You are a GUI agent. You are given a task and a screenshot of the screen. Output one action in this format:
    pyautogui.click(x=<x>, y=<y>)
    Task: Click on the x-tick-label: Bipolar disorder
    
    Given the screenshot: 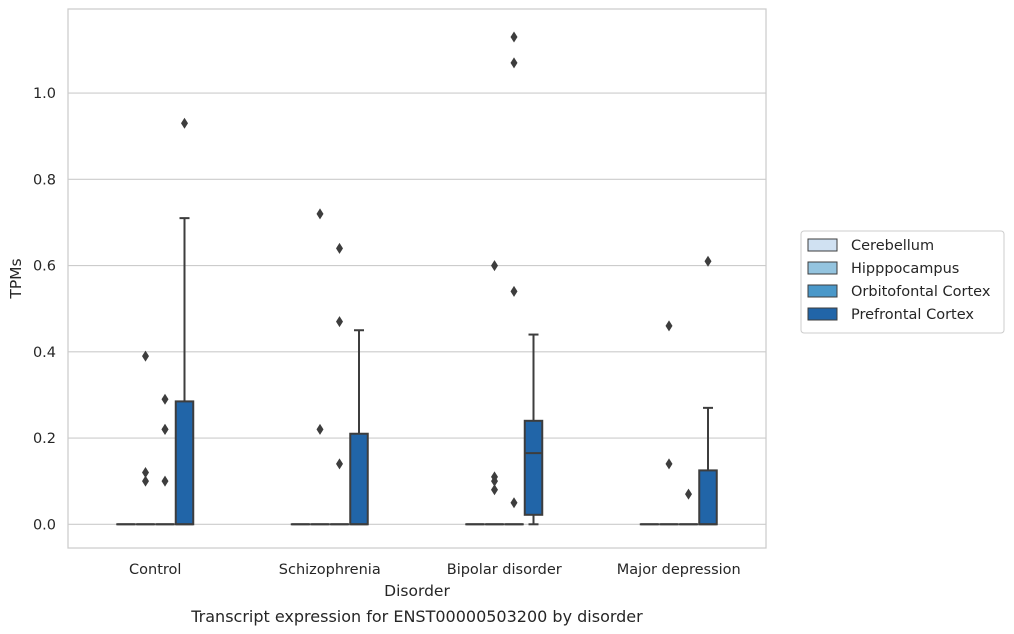 What is the action you would take?
    pyautogui.click(x=504, y=570)
    